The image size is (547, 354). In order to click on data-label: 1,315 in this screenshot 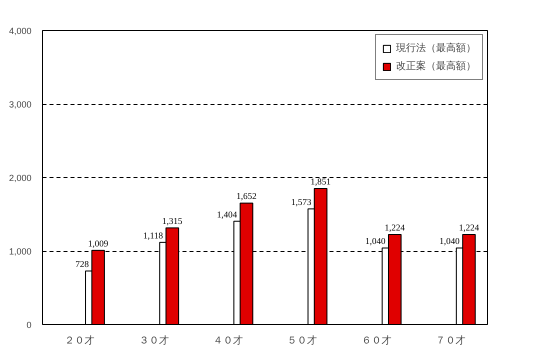, I will do `click(172, 221)`.